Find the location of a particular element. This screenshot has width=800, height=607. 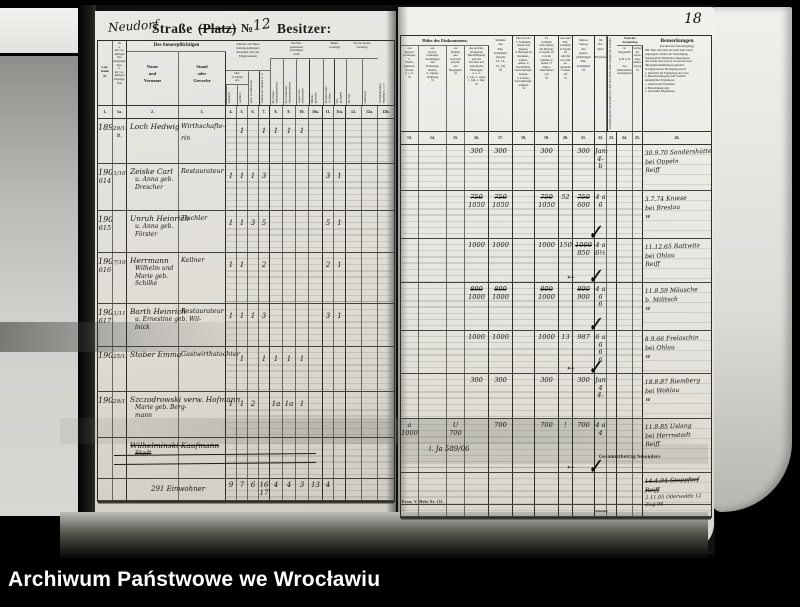

platz-label-struck: (Platz) is located at coordinates (217, 28).